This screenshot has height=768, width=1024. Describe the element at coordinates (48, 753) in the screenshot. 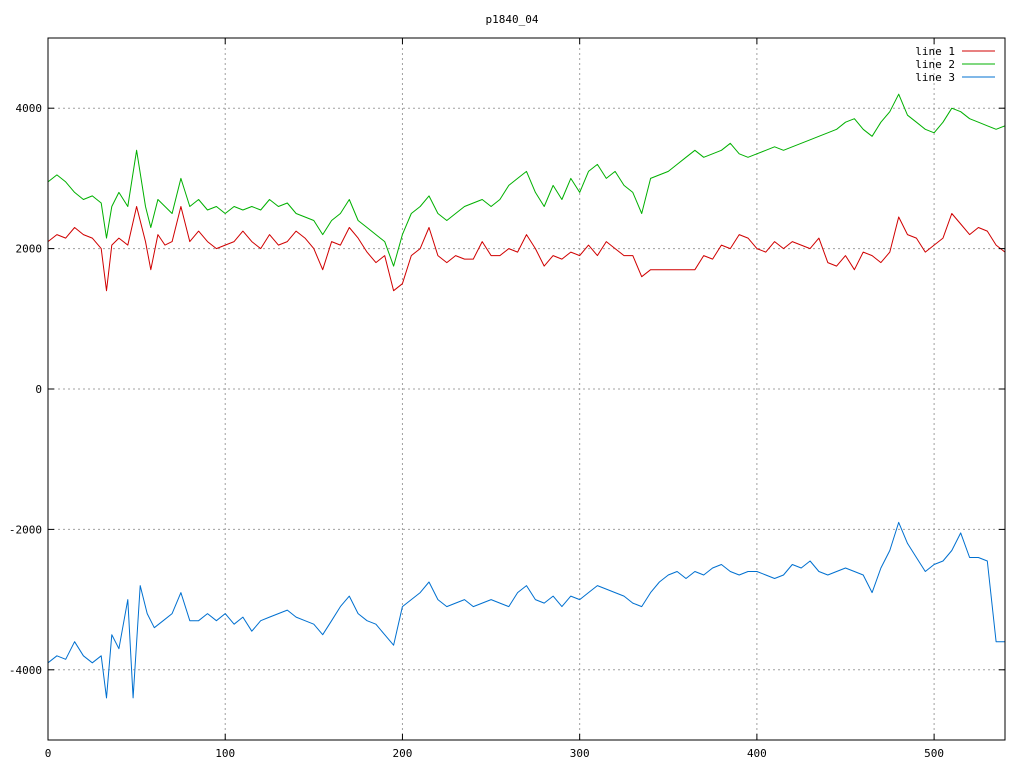

I see `x-tick-label: 0` at that location.